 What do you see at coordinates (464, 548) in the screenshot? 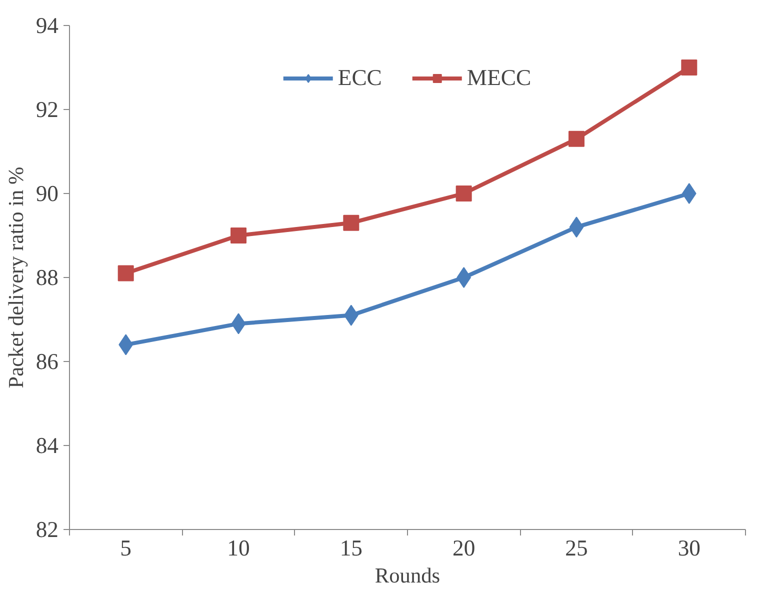
I see `x-tick-label: 20` at bounding box center [464, 548].